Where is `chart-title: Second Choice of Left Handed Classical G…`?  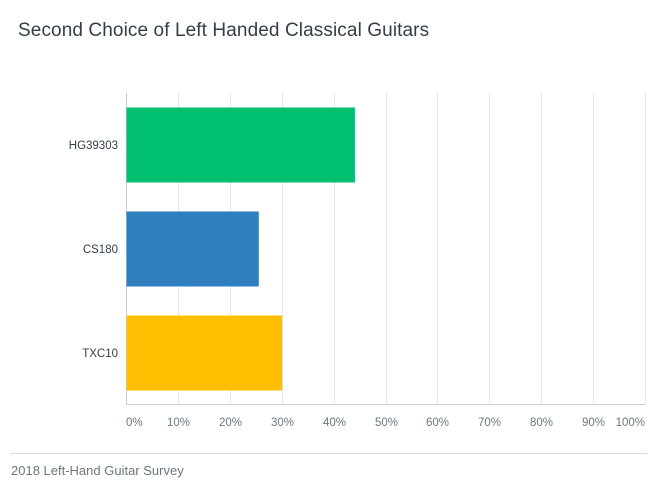
chart-title: Second Choice of Left Handed Classical G… is located at coordinates (224, 30).